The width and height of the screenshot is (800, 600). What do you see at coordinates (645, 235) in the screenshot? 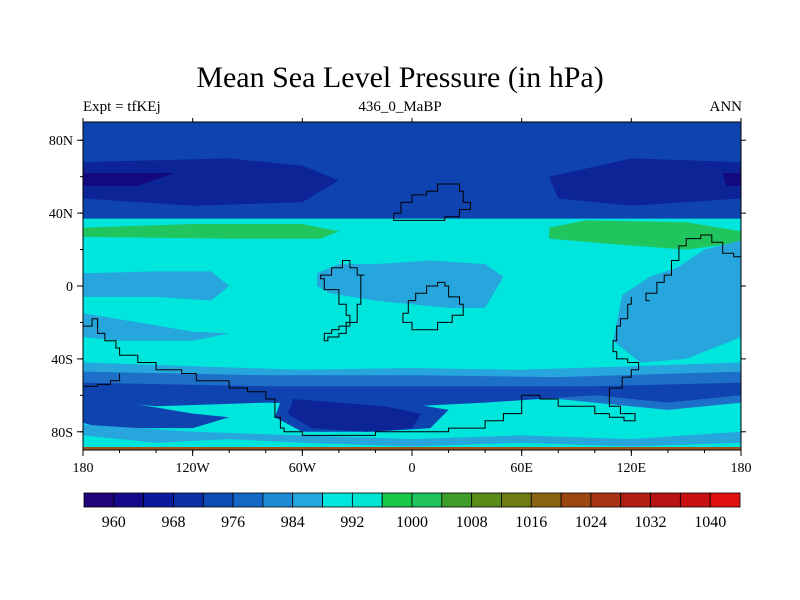
I see `contour-region-subtrop-north-east` at bounding box center [645, 235].